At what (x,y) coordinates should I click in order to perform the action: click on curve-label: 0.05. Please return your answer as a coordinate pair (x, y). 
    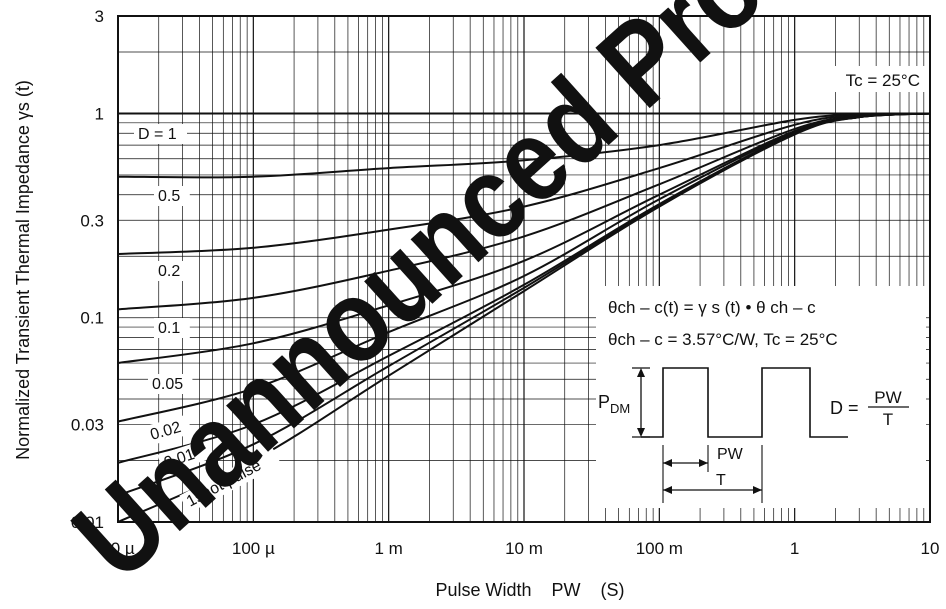
    Looking at the image, I should click on (167, 384).